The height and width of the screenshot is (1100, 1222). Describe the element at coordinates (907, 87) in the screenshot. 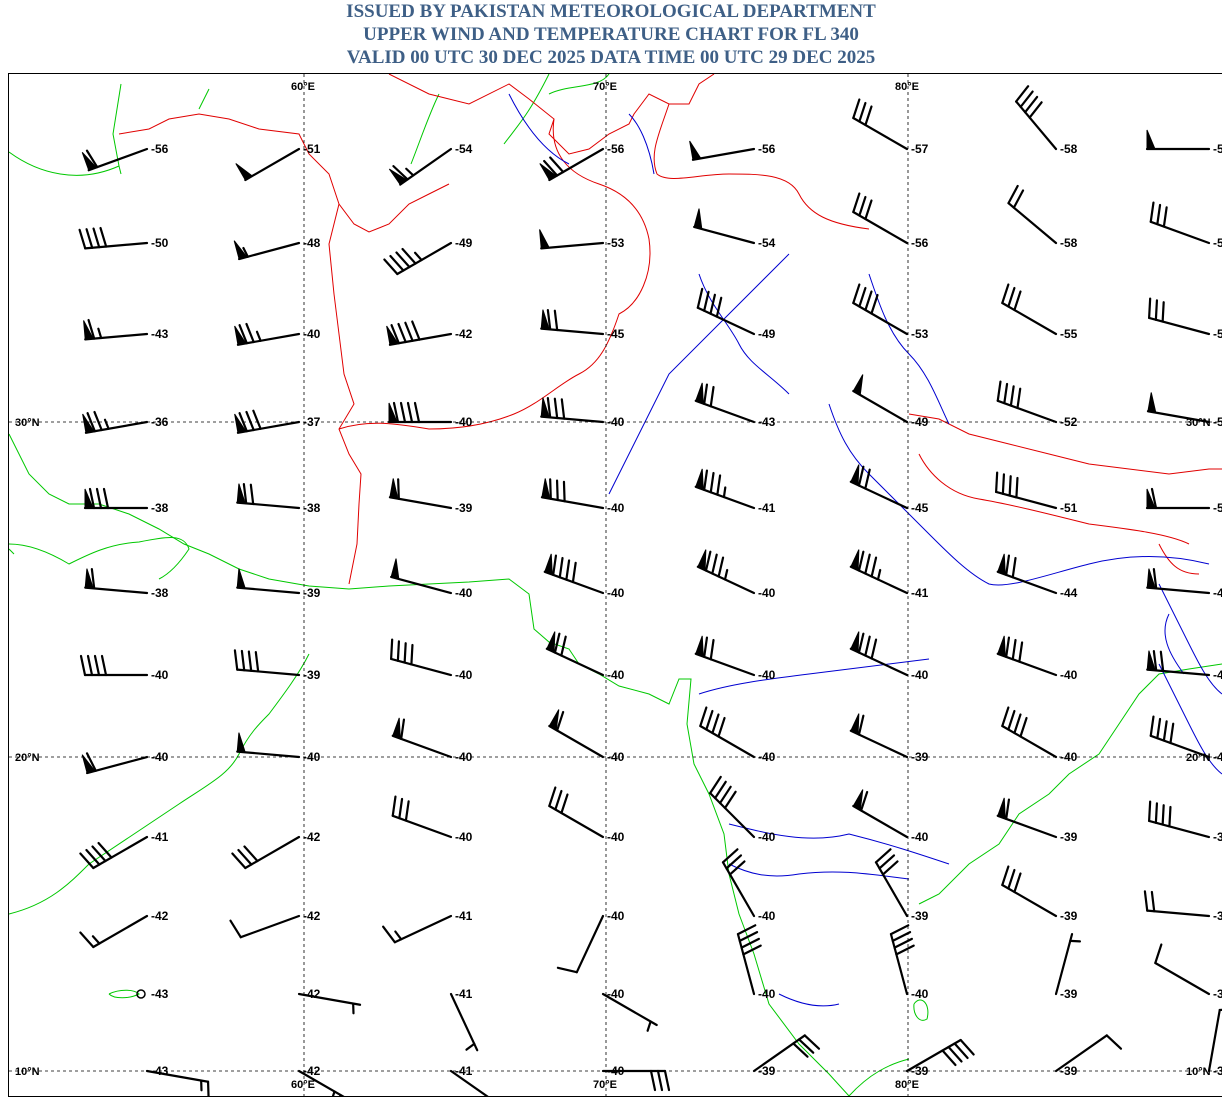

I see `lon-label-top-80: 80°E` at that location.